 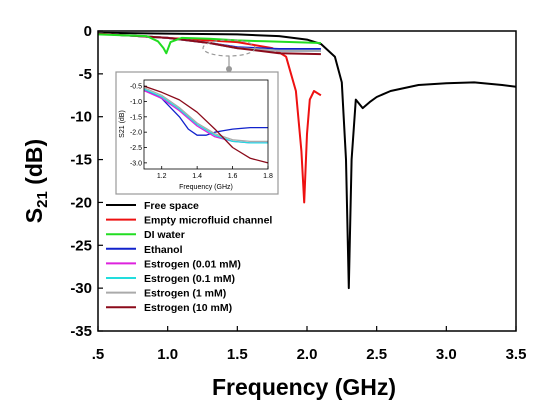 What do you see at coordinates (185, 294) in the screenshot?
I see `legend-label: Estrogen (1 mM)` at bounding box center [185, 294].